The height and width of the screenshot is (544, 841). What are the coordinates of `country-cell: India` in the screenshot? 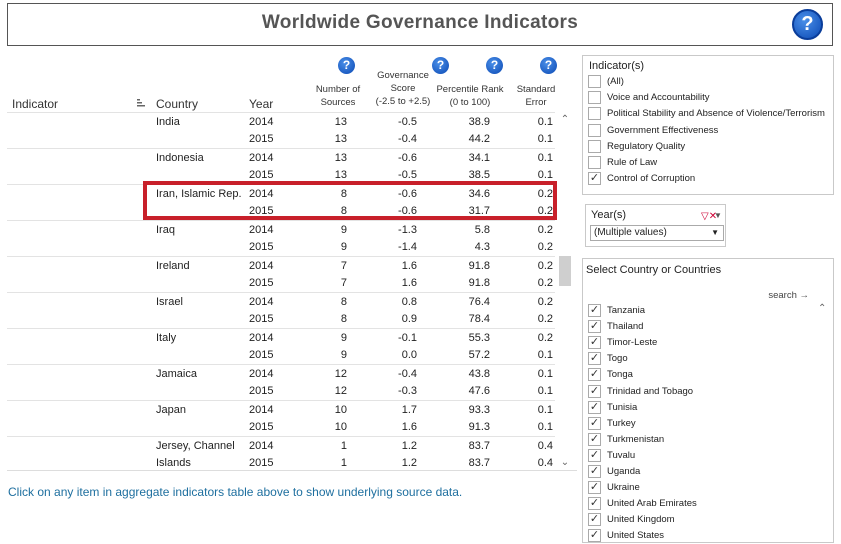 It's located at (168, 122).